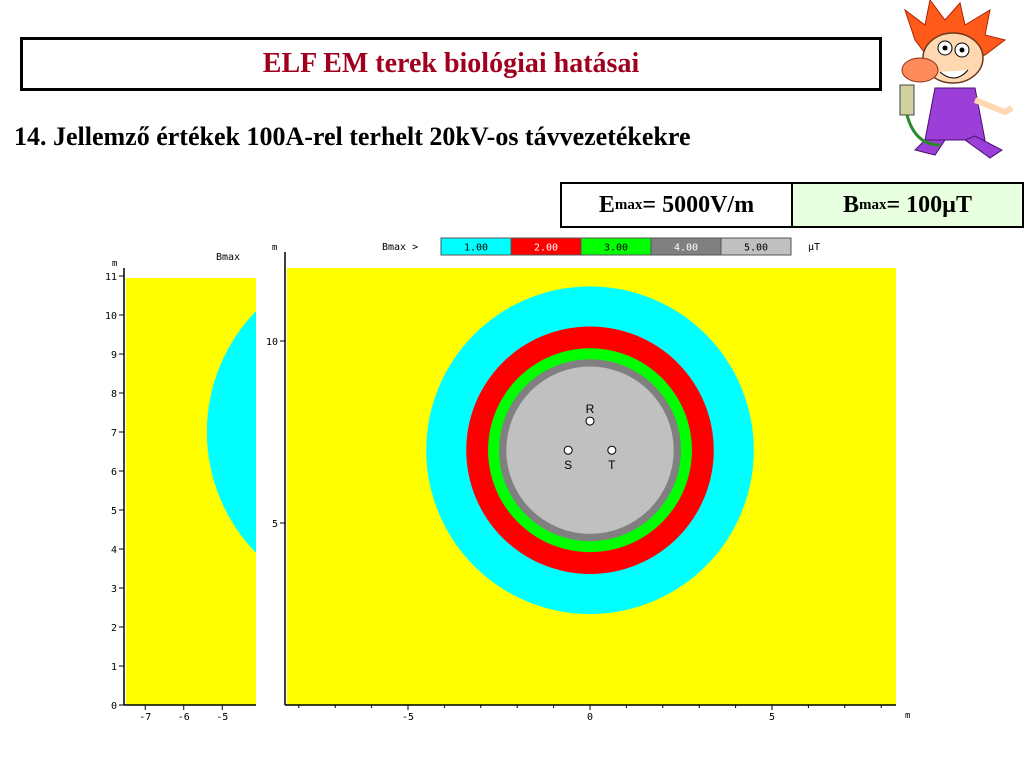 The height and width of the screenshot is (768, 1024). I want to click on legend-unit: µT, so click(814, 247).